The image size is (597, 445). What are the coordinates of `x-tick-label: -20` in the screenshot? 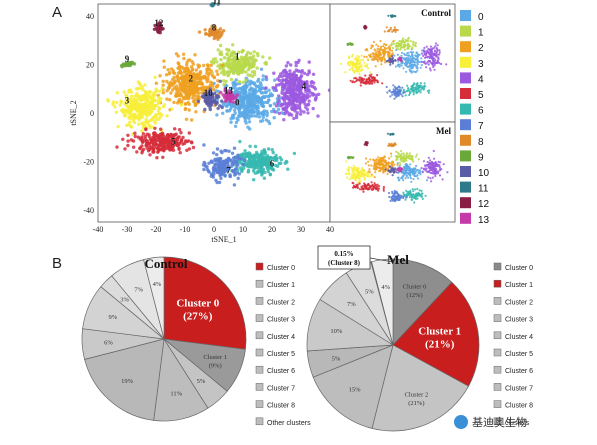 It's located at (156, 229).